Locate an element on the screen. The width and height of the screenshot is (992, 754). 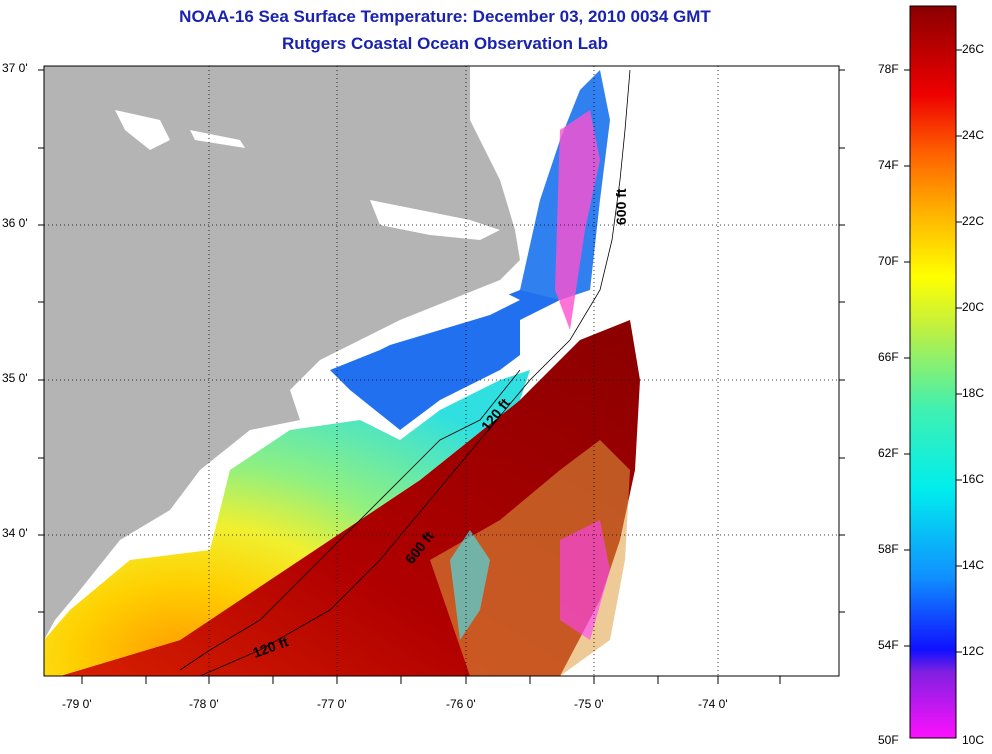
bottom-ticks is located at coordinates (431, 680).